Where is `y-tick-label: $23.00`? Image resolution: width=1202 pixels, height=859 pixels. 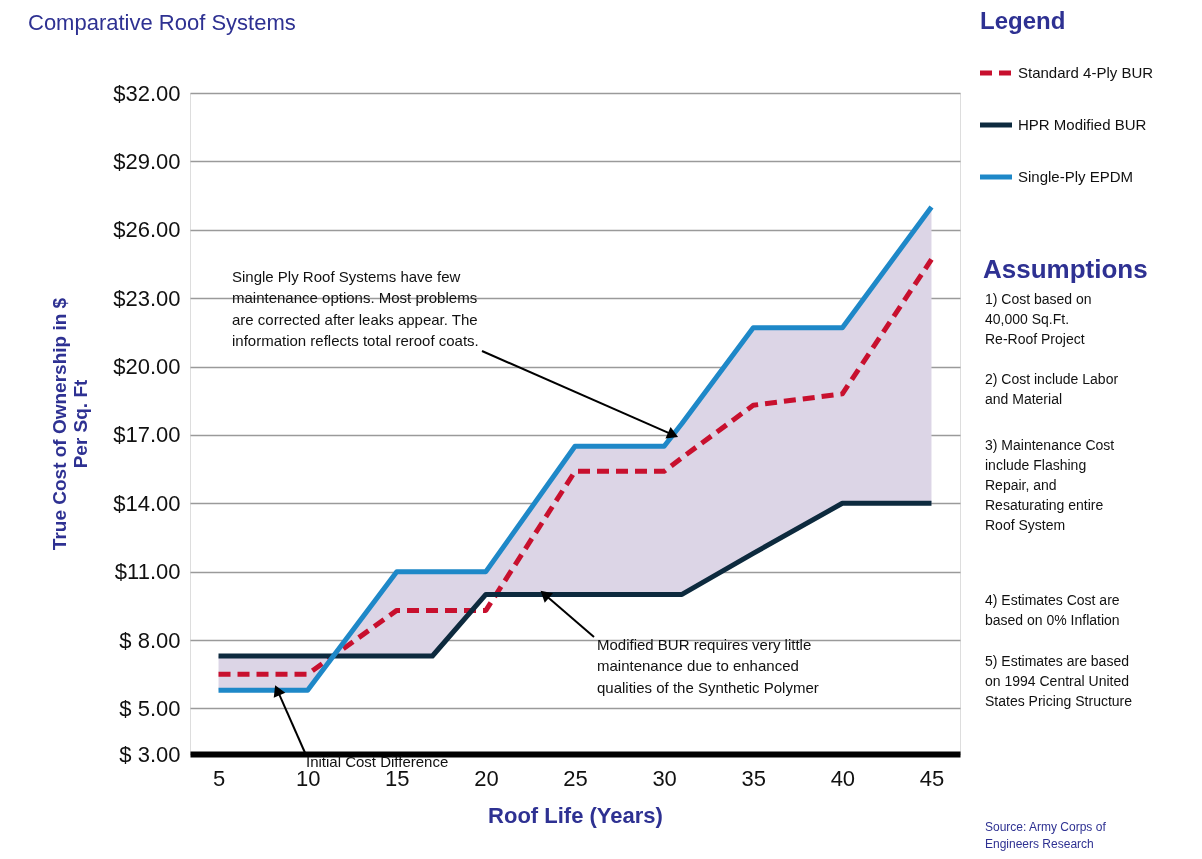
y-tick-label: $23.00 is located at coordinates (147, 298).